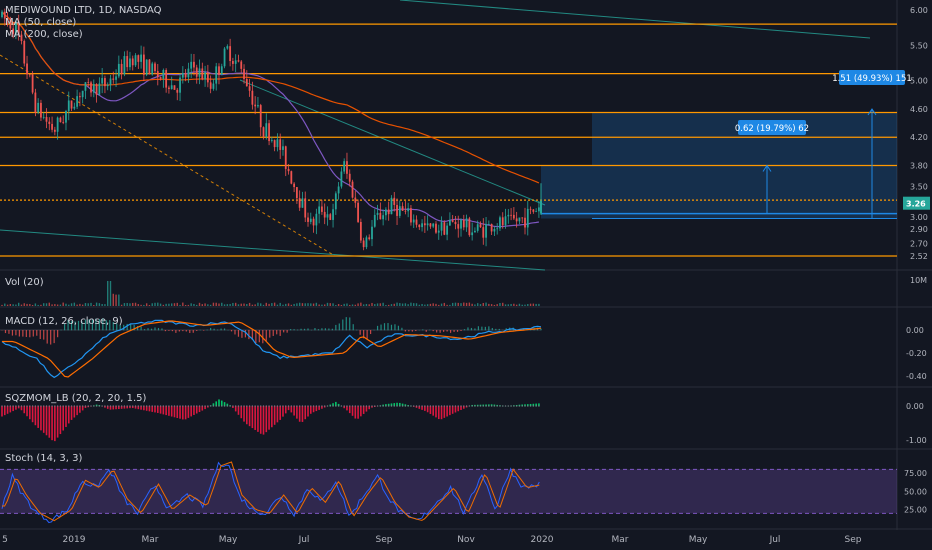 This screenshot has height=550, width=932. Describe the element at coordinates (915, 510) in the screenshot. I see `stoch-tick-label: 25.00` at that location.